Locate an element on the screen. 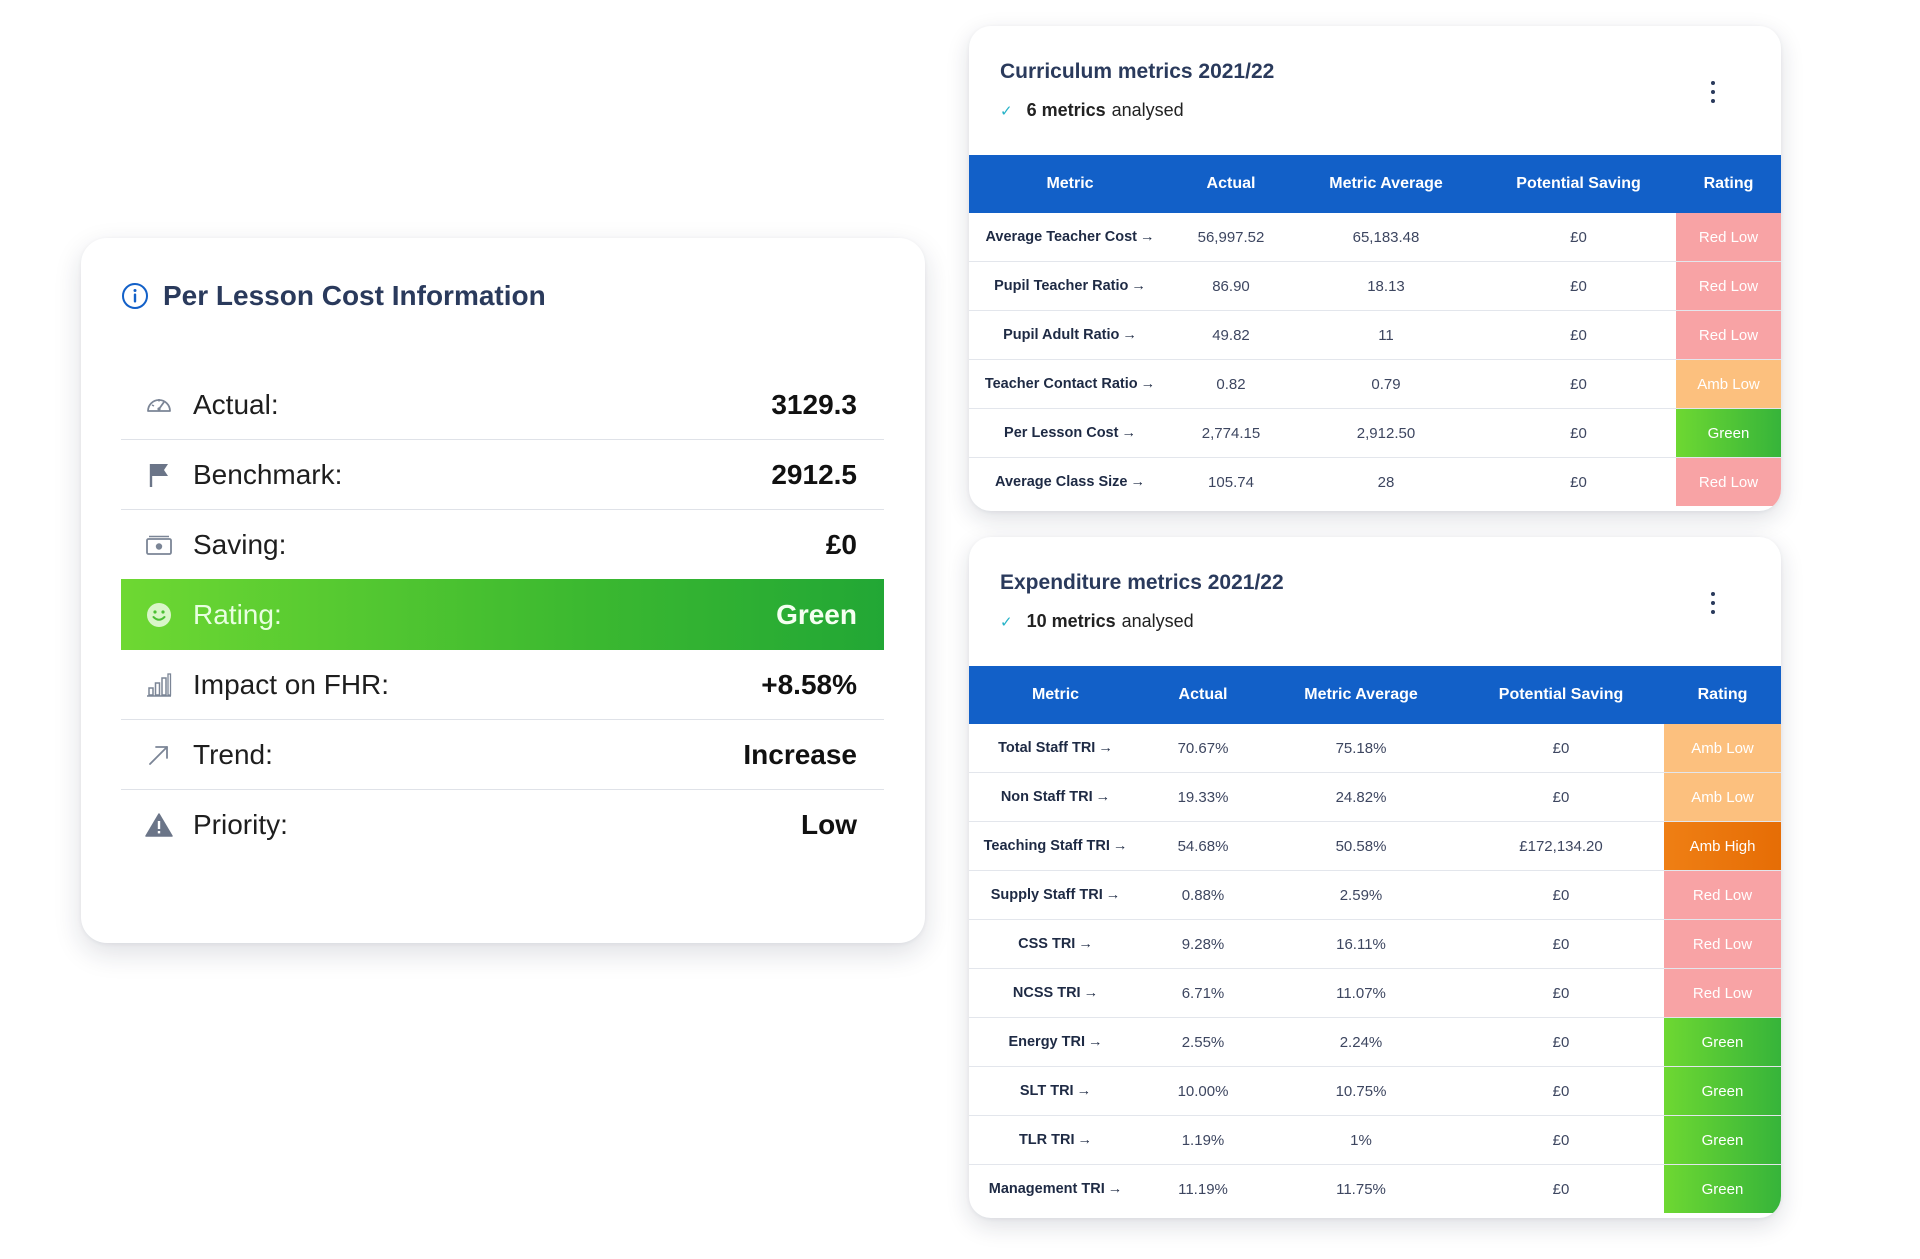 This screenshot has height=1259, width=1920. metric-link: TLR TRI → is located at coordinates (1055, 1140).